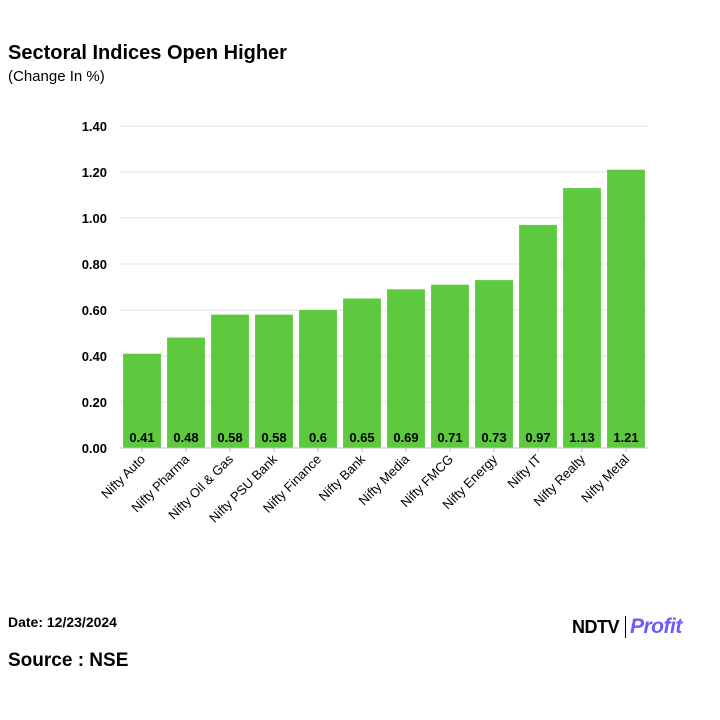  Describe the element at coordinates (94, 126) in the screenshot. I see `y-tick-label: 1.40` at that location.